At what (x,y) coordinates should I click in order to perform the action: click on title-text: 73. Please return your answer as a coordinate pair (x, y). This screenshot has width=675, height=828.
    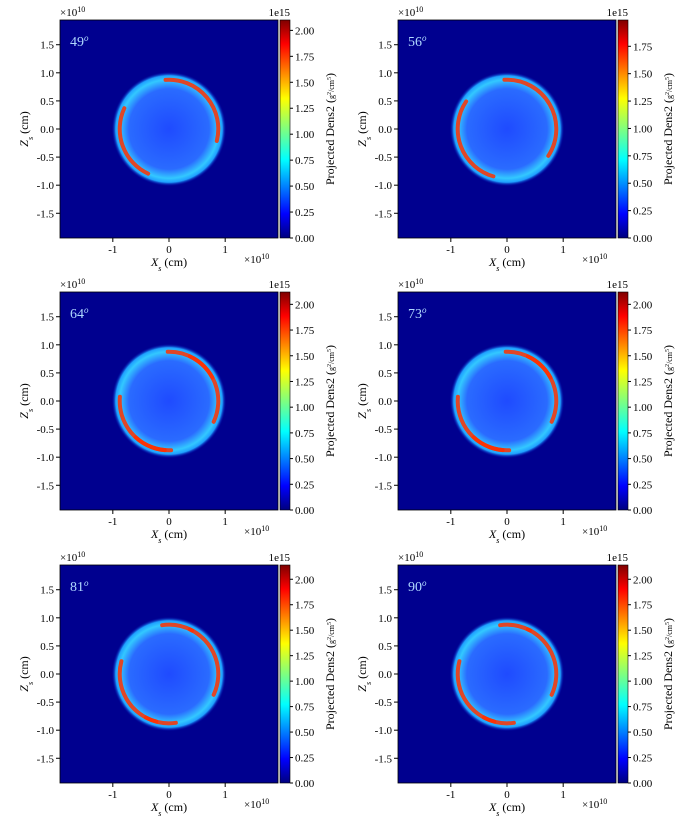
    Looking at the image, I should click on (415, 314).